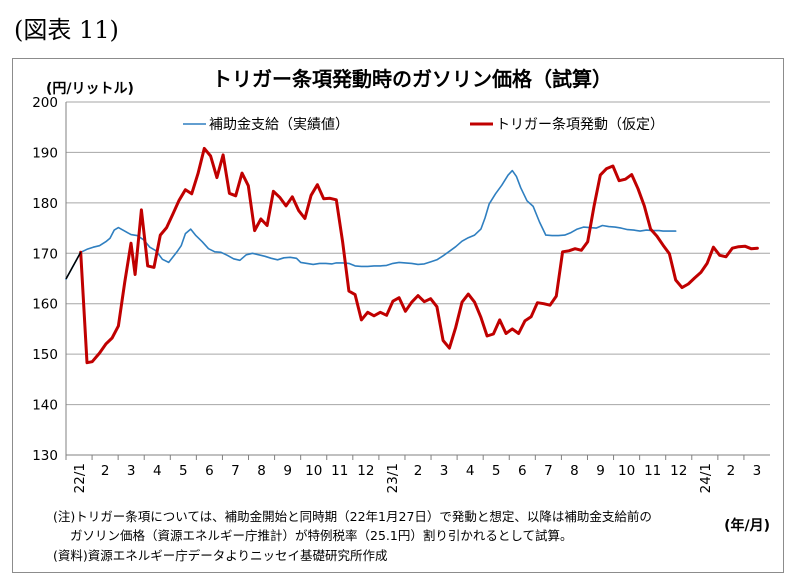  I want to click on legend-label: 補助金支給（実績値）, so click(279, 125).